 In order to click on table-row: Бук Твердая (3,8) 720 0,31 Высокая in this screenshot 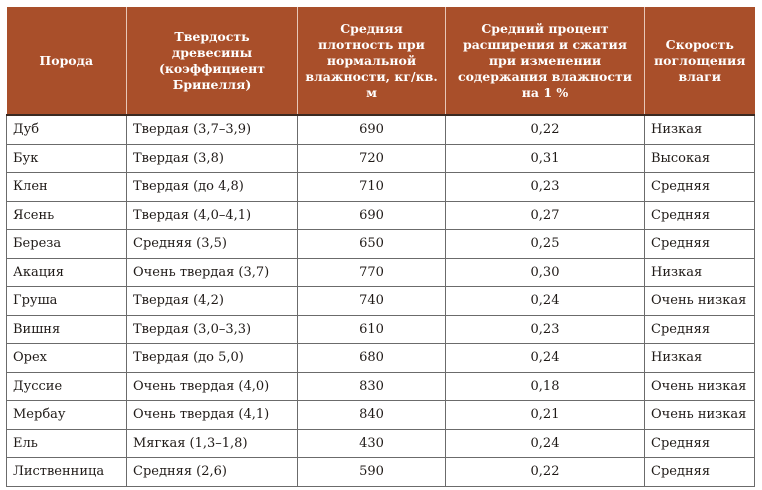, I will do `click(380, 158)`.